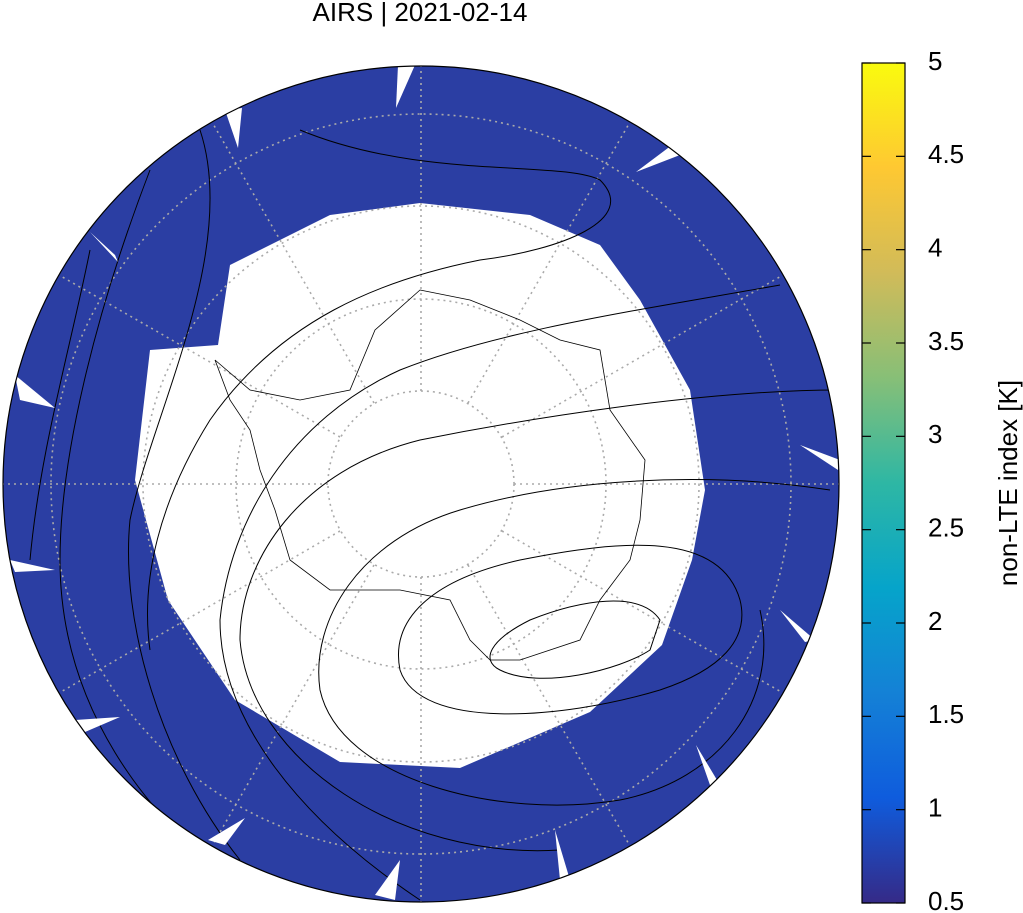 The width and height of the screenshot is (1023, 913). I want to click on colorbar-tick-label: 4, so click(935, 248).